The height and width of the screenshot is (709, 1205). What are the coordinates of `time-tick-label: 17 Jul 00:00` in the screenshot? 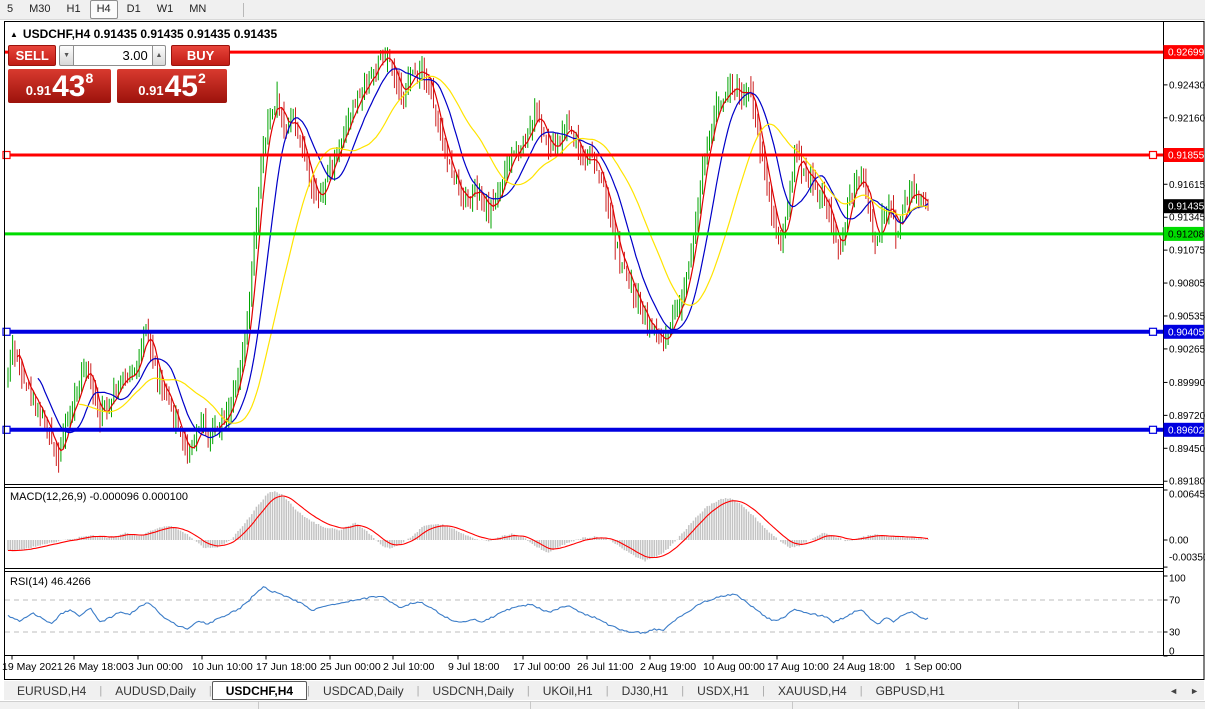 It's located at (541, 667).